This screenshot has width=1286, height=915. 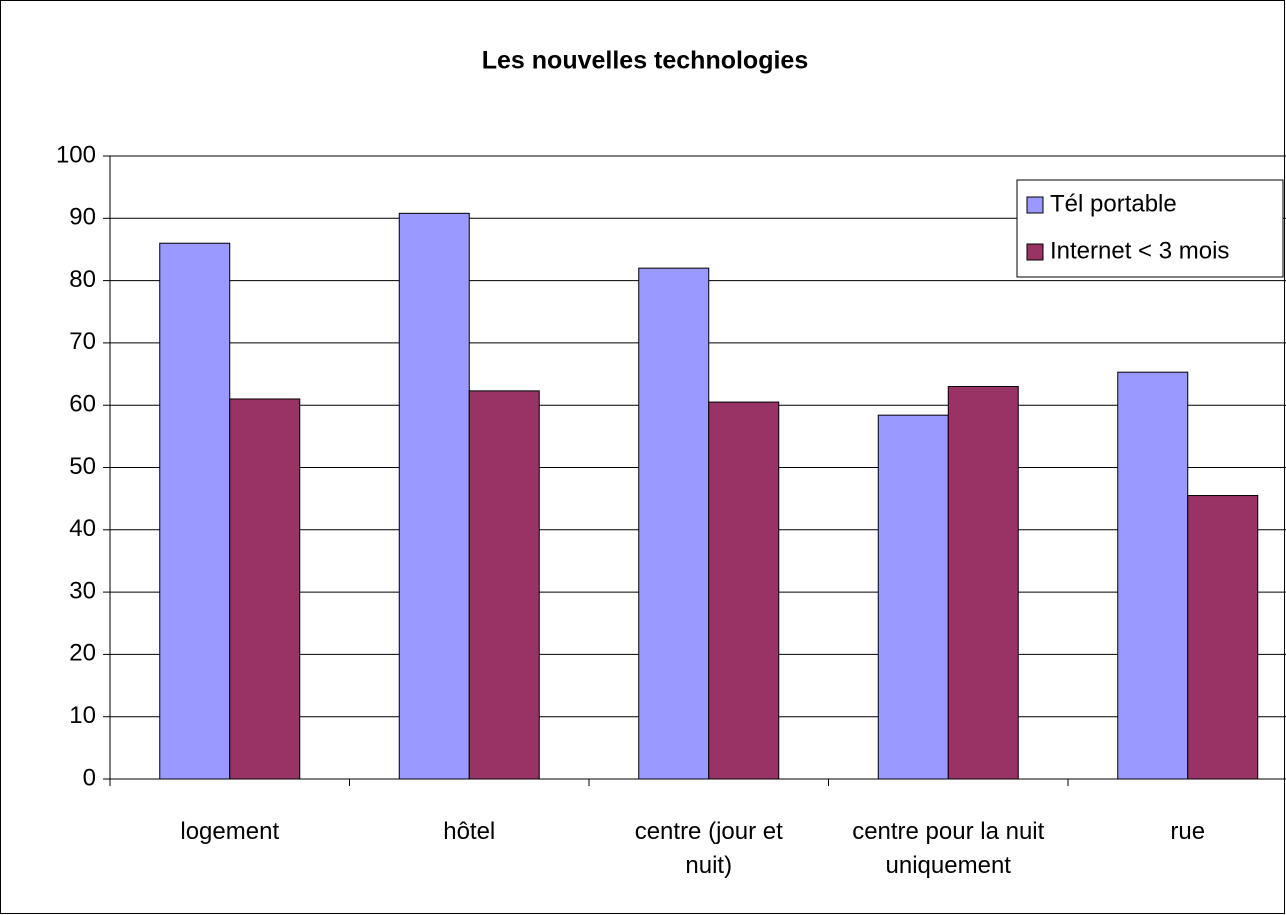 I want to click on x-tick-label: centre pour la nuit uniquement, so click(x=948, y=848).